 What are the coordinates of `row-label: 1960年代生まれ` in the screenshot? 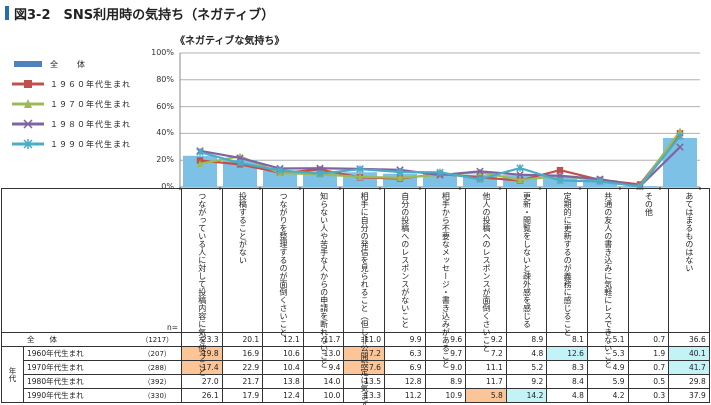 It's located at (78, 353).